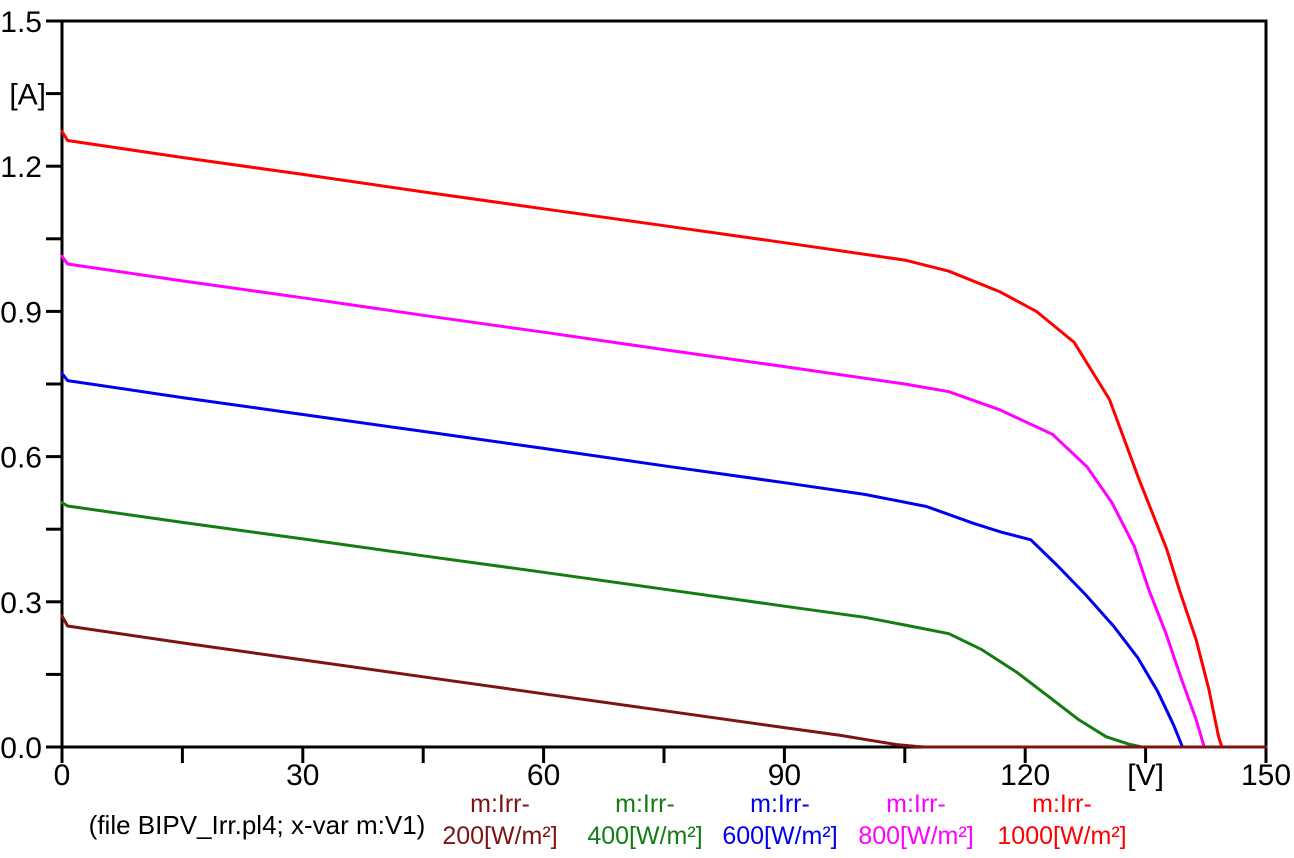 The width and height of the screenshot is (1294, 858). Describe the element at coordinates (21, 603) in the screenshot. I see `y-tick-label-0.3: 0.3` at that location.